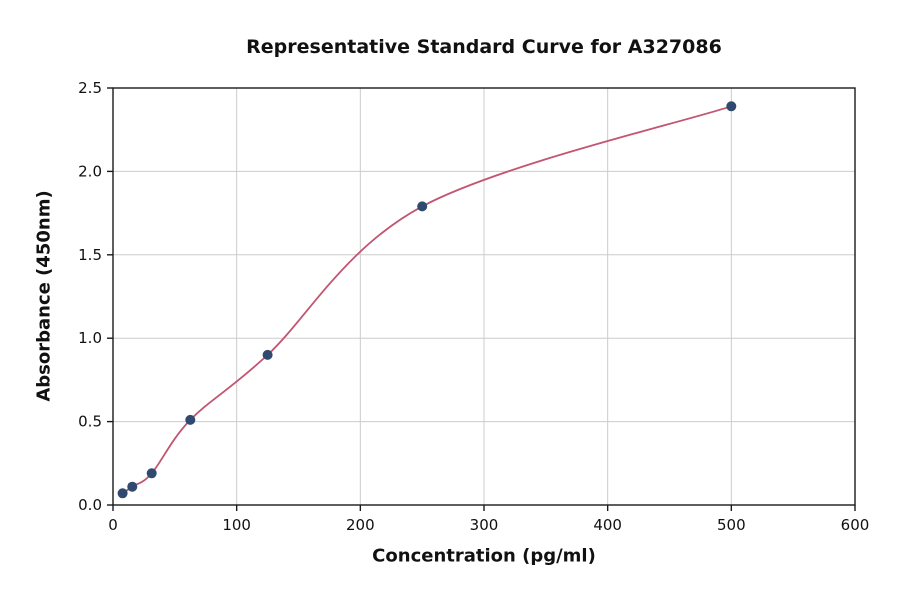 The width and height of the screenshot is (900, 594). Describe the element at coordinates (855, 525) in the screenshot. I see `x-tick-label: 600` at that location.